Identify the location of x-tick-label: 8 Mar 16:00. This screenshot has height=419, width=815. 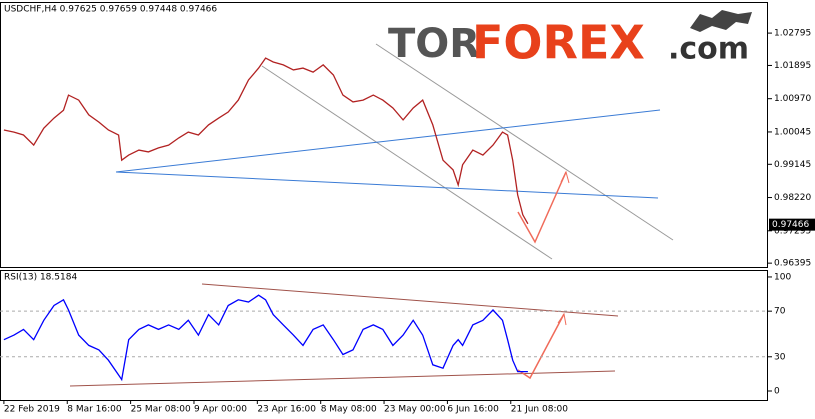
(94, 410).